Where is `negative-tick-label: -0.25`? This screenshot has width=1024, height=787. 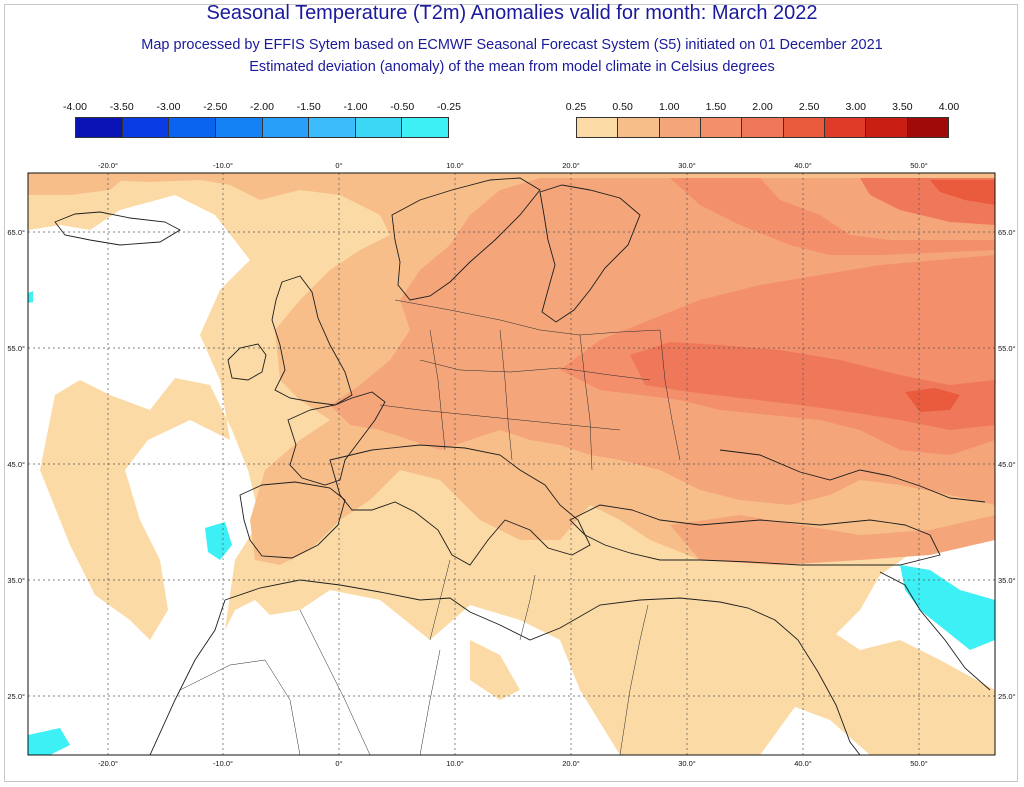 negative-tick-label: -0.25 is located at coordinates (449, 107).